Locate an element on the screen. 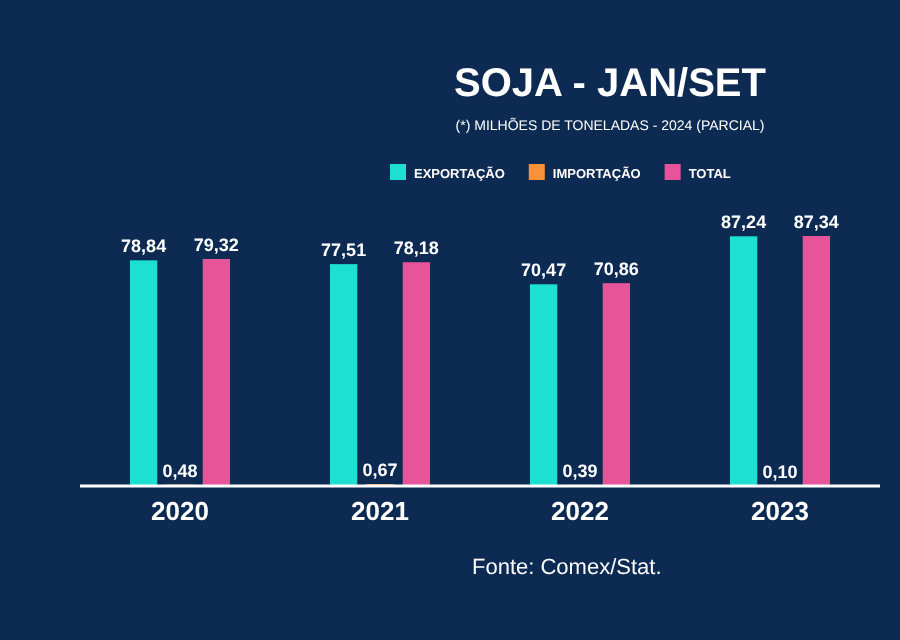 This screenshot has height=640, width=900. x-tick-label: 2021 is located at coordinates (380, 511).